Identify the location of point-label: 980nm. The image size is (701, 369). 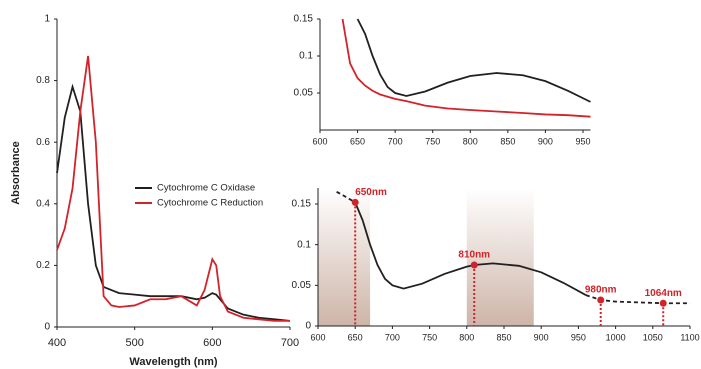
(601, 290).